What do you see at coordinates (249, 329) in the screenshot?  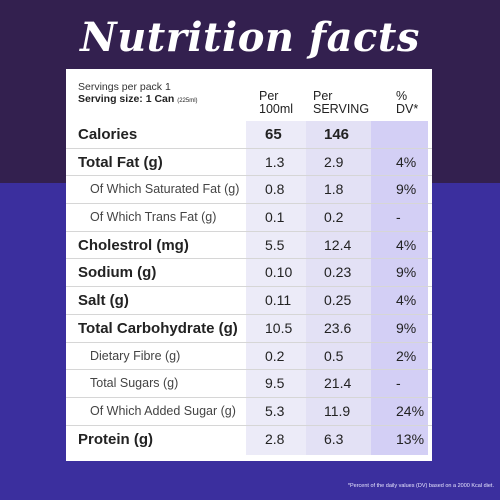 I see `nutrient-row: Total Carbohydrate (g) 10.5 23.6 9%` at bounding box center [249, 329].